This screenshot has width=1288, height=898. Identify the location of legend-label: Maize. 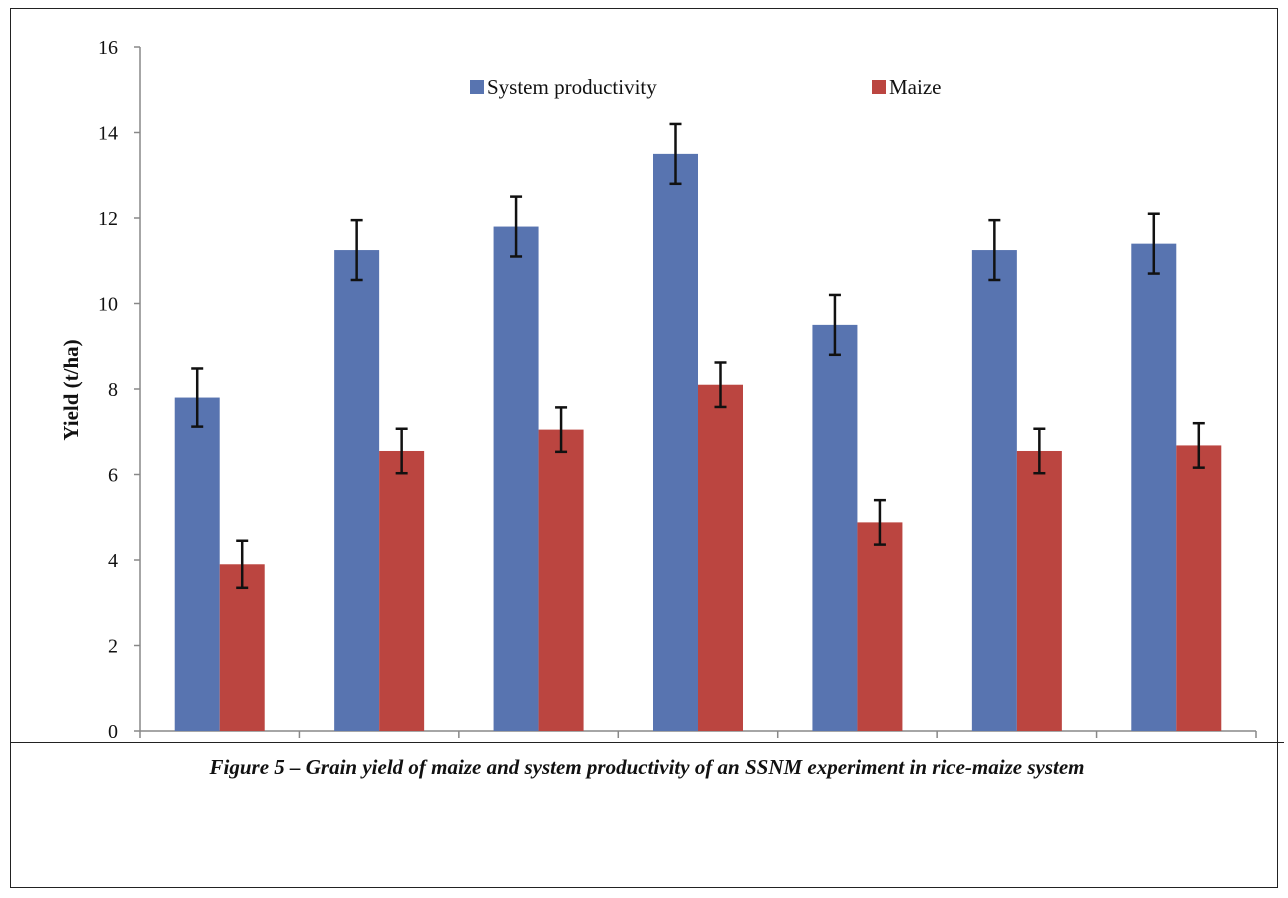
(915, 87).